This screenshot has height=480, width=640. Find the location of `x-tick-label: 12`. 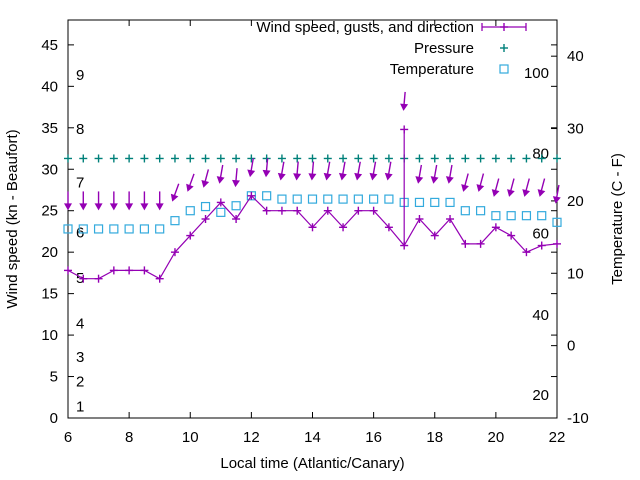

x-tick-label: 12 is located at coordinates (251, 437).